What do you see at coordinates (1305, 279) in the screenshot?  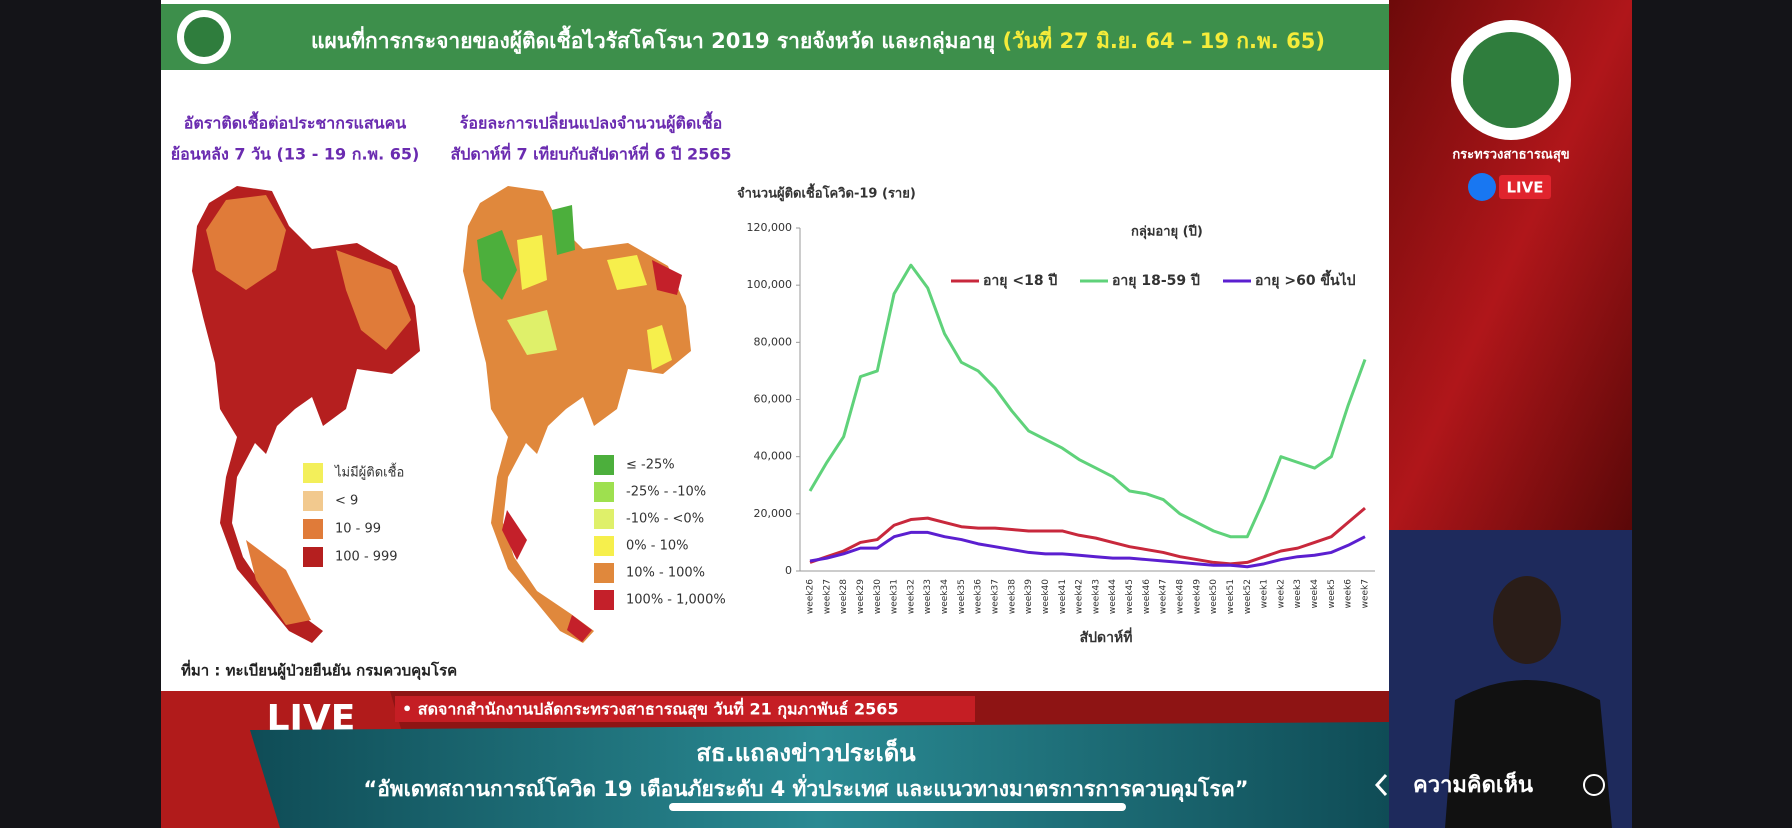 I see `legend-label: อายุ >60 ขึ้นไป` at bounding box center [1305, 279].